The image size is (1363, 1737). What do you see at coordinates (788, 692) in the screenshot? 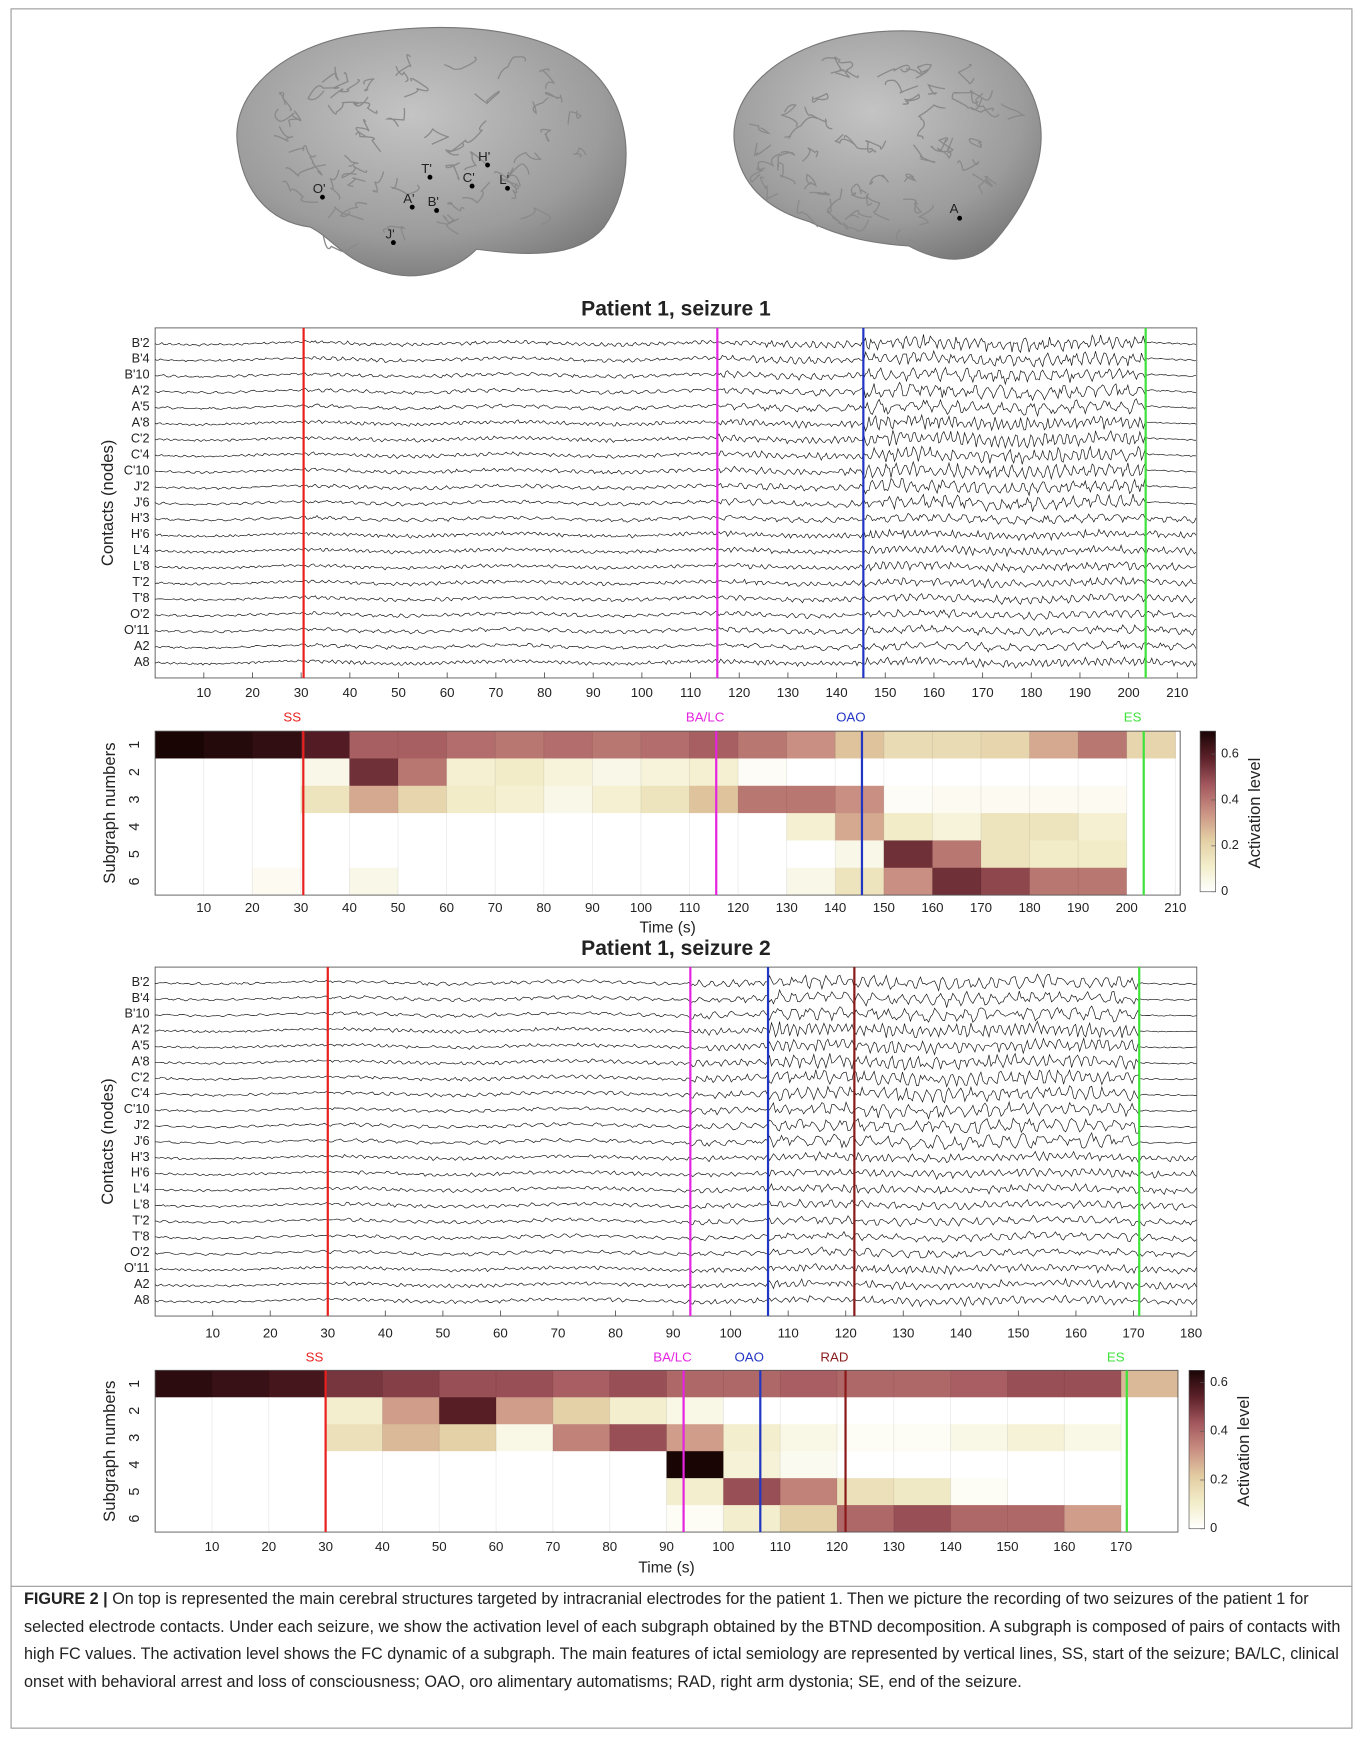
I see `x-tick-label: 130` at bounding box center [788, 692].